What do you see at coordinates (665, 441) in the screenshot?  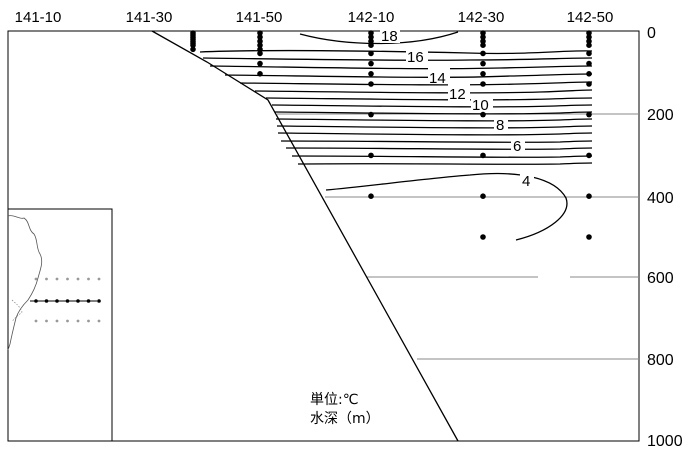 I see `y-tick-label: 1000` at bounding box center [665, 441].